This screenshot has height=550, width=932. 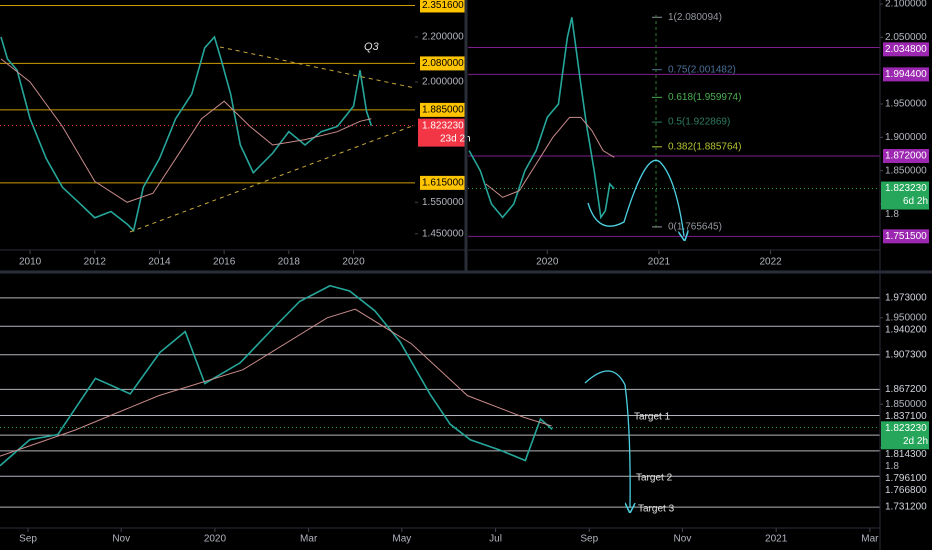 I want to click on countdown-label: 2d 2h, so click(x=915, y=441).